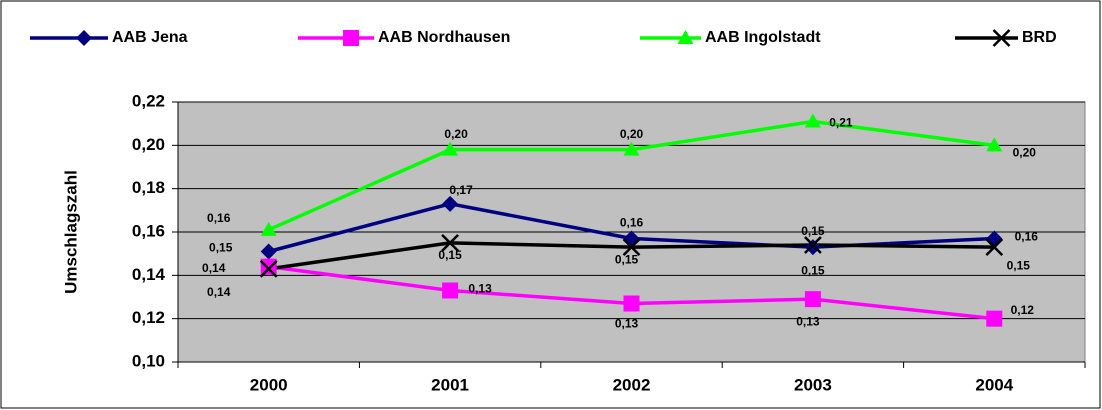 Image resolution: width=1102 pixels, height=410 pixels. Describe the element at coordinates (148, 100) in the screenshot. I see `y-tick-label: 0,22` at that location.